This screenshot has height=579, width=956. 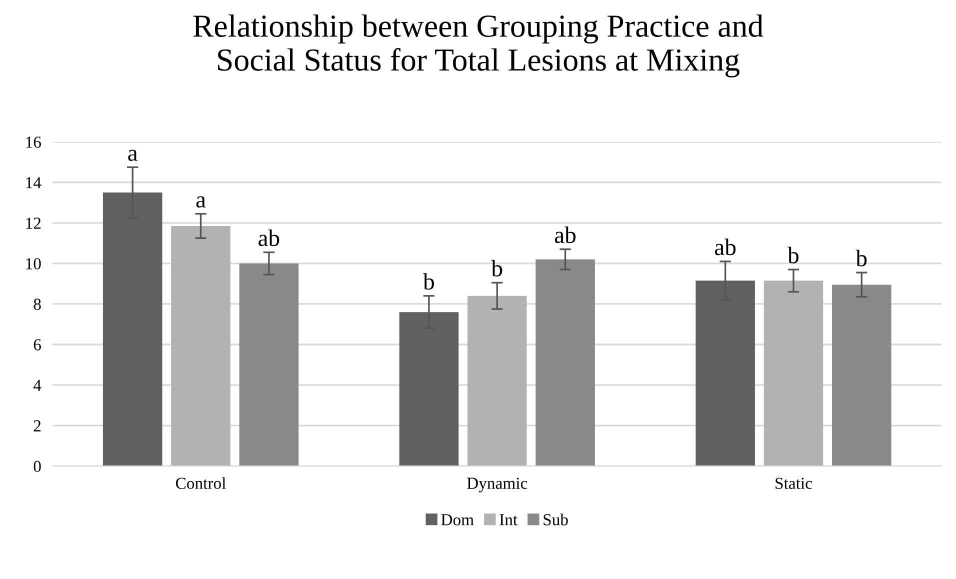 I want to click on y-tick-label: 0, so click(x=37, y=466).